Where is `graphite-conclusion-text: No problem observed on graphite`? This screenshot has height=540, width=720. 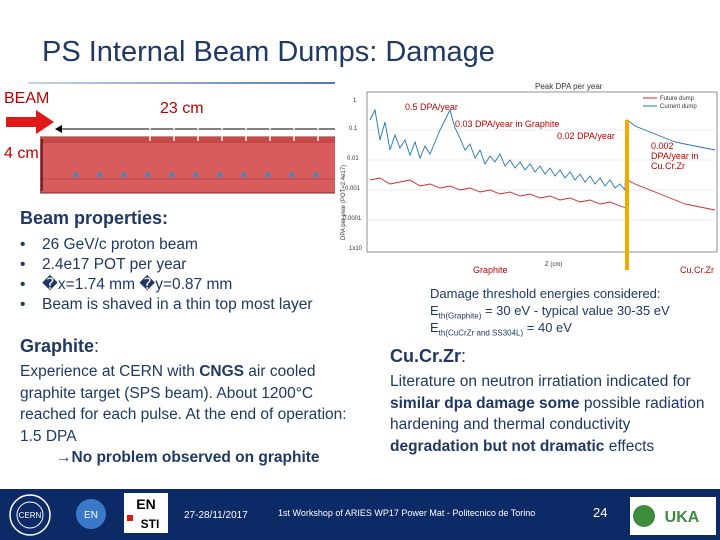 graphite-conclusion-text: No problem observed on graphite is located at coordinates (195, 457).